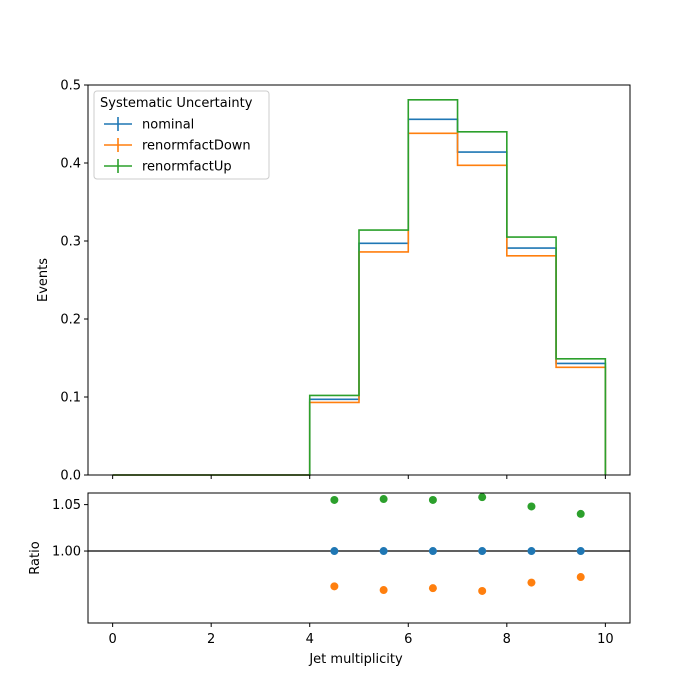  What do you see at coordinates (176, 103) in the screenshot?
I see `legend-title: Systematic Uncertainty` at bounding box center [176, 103].